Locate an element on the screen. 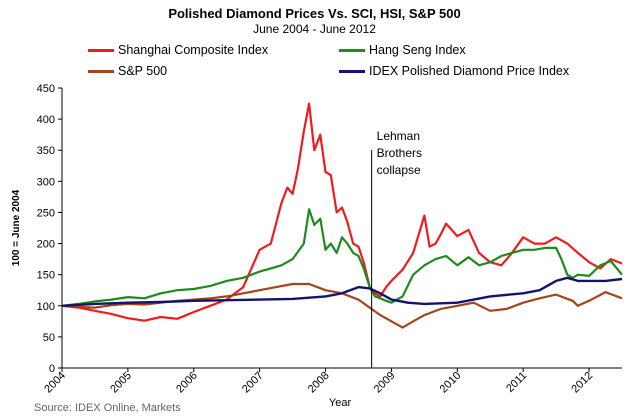 The height and width of the screenshot is (417, 629). y-tick-label: 450 is located at coordinates (46, 89).